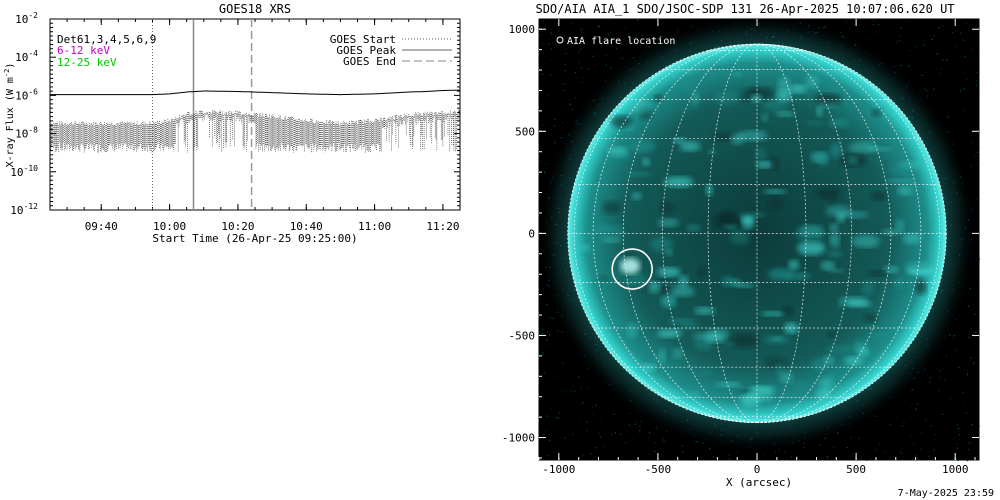 The width and height of the screenshot is (1000, 500). What do you see at coordinates (169, 226) in the screenshot?
I see `goes-x-tick-label: 10:00` at bounding box center [169, 226].